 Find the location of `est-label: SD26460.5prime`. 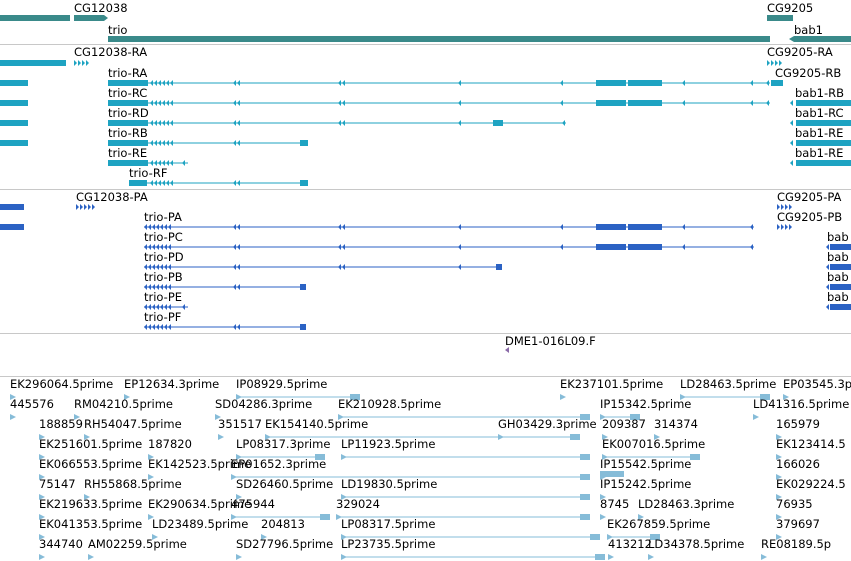

est-label: SD26460.5prime is located at coordinates (285, 484).